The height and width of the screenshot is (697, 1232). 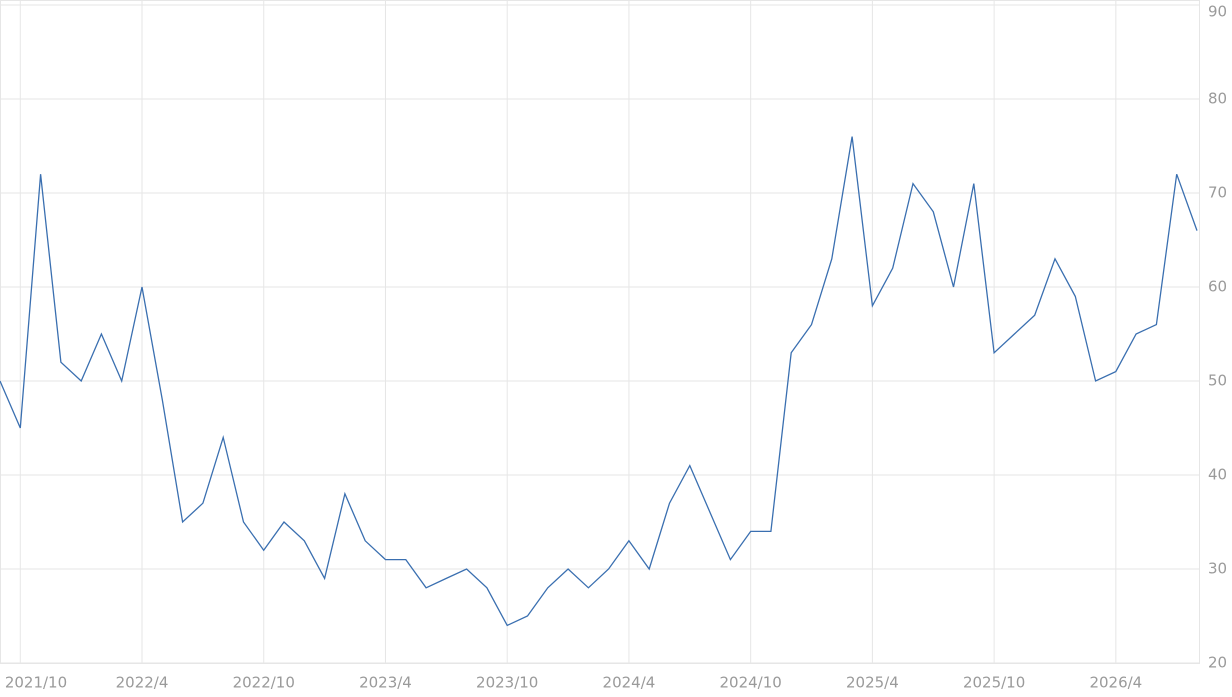 What do you see at coordinates (1217, 569) in the screenshot?
I see `y-tick-label: 30` at bounding box center [1217, 569].